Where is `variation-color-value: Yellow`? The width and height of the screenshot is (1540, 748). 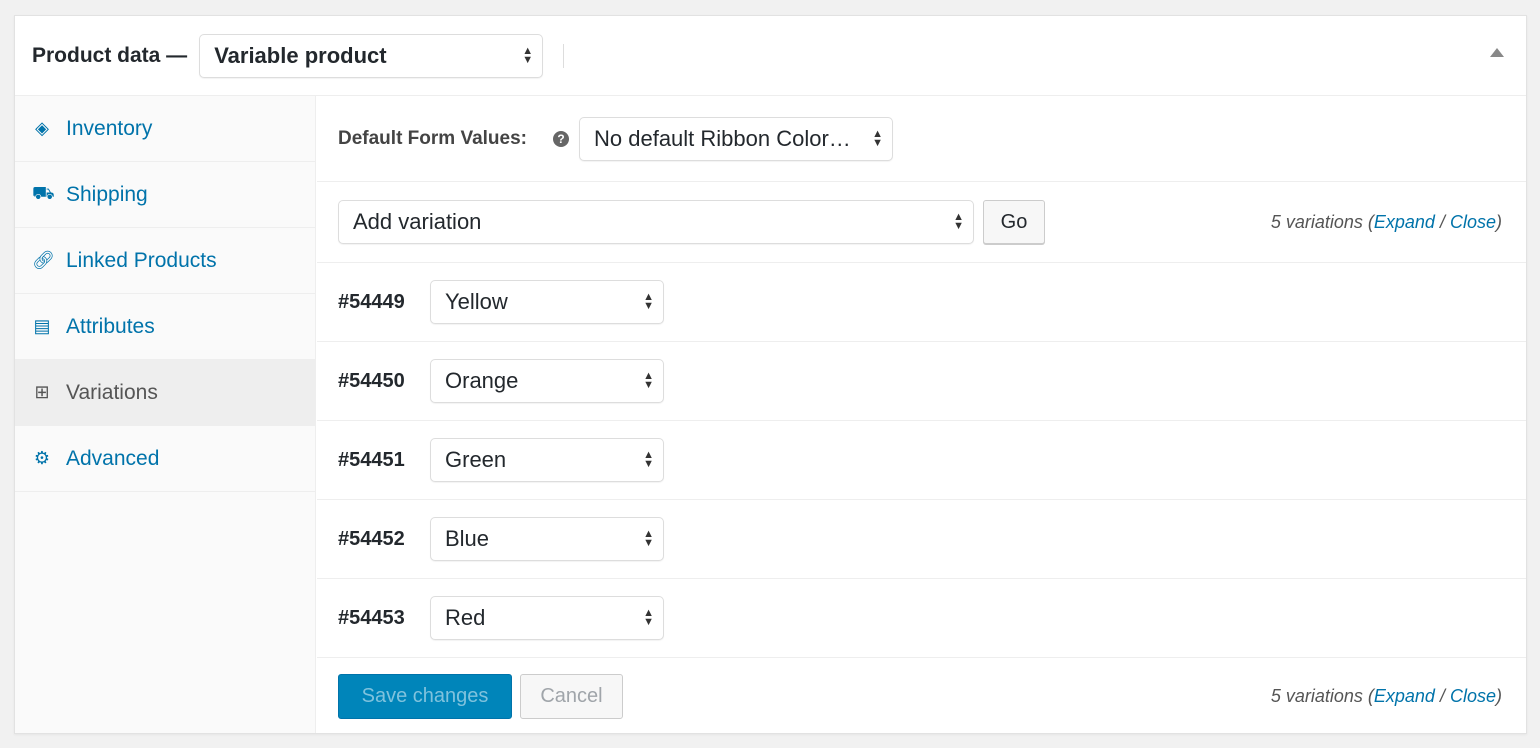
variation-color-value: Yellow is located at coordinates (476, 301).